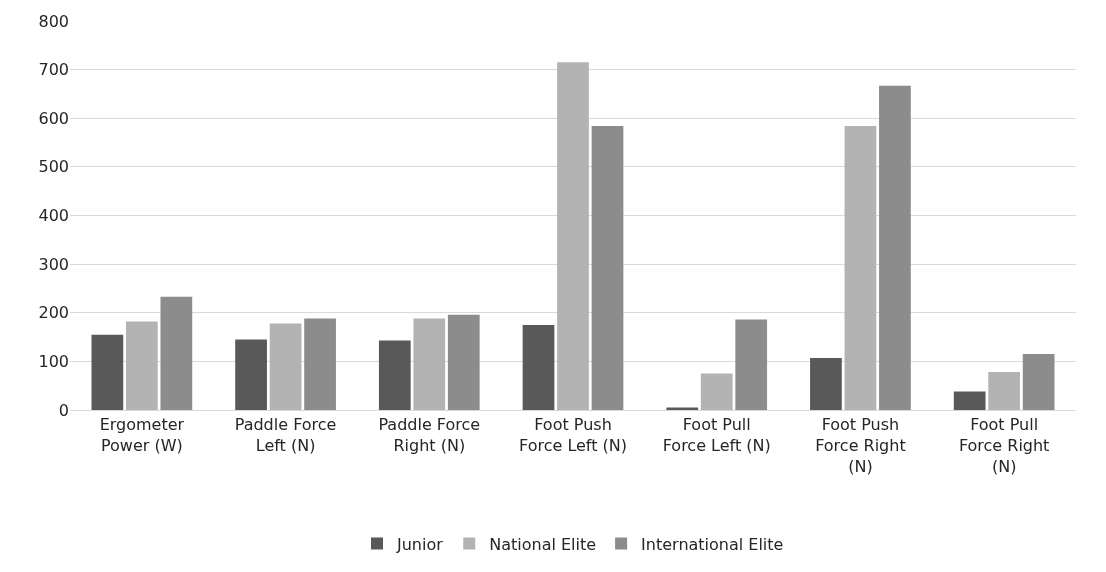  Describe the element at coordinates (573, 435) in the screenshot. I see `x-tick-label: Foot Push Force Left (N)` at that location.